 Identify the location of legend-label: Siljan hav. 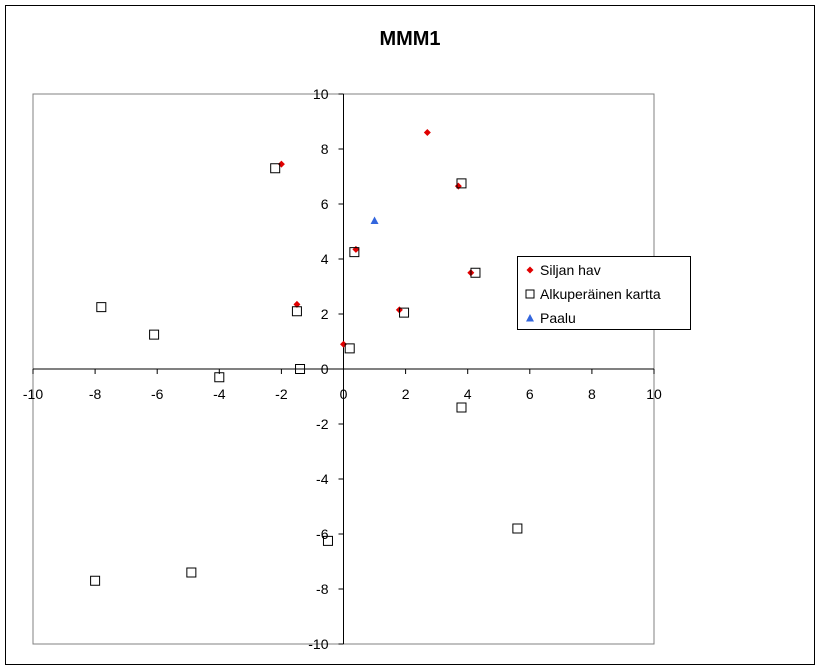
(570, 270).